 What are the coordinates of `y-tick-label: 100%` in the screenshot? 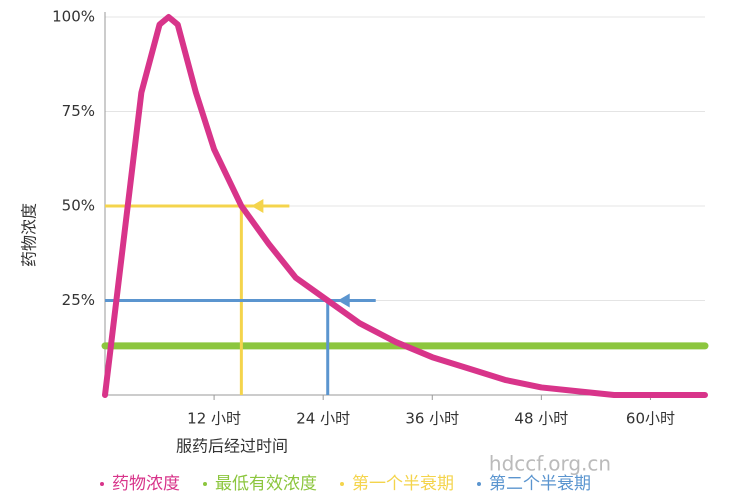 It's located at (73, 17).